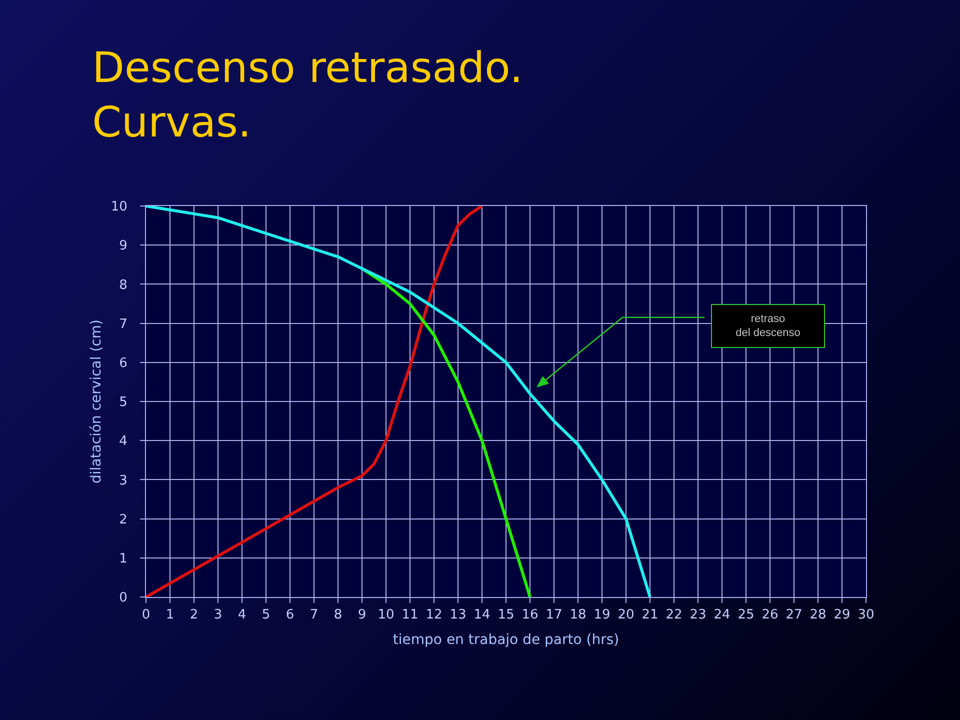 This screenshot has height=720, width=960. Describe the element at coordinates (146, 615) in the screenshot. I see `x-tick-label: 0` at that location.